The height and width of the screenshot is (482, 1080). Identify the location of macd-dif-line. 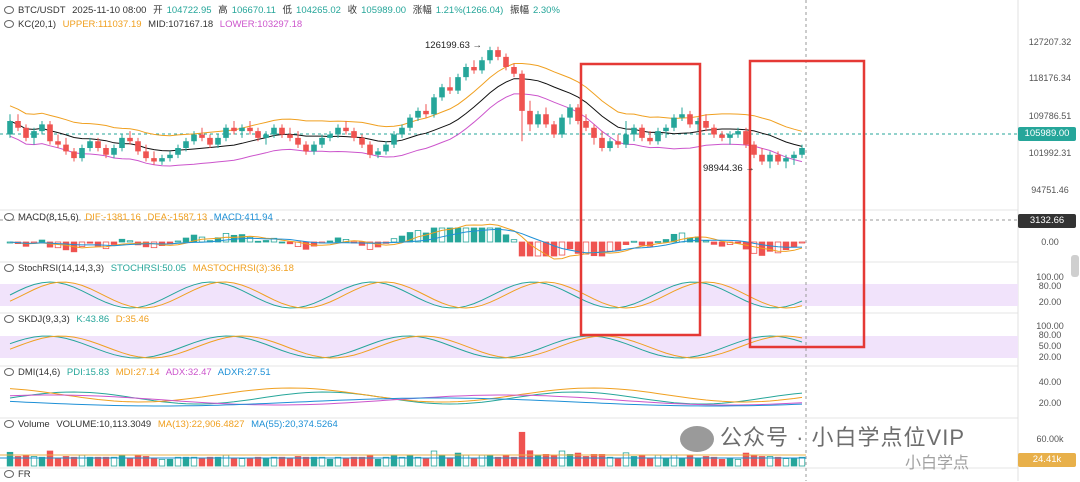
(406, 241).